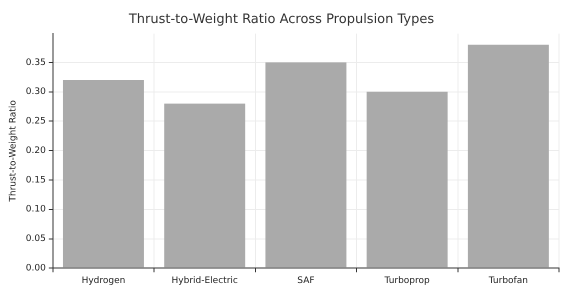  What do you see at coordinates (281, 20) in the screenshot?
I see `chart-title: Thrust-to-Weight Ratio Across Propulsion Types` at bounding box center [281, 20].